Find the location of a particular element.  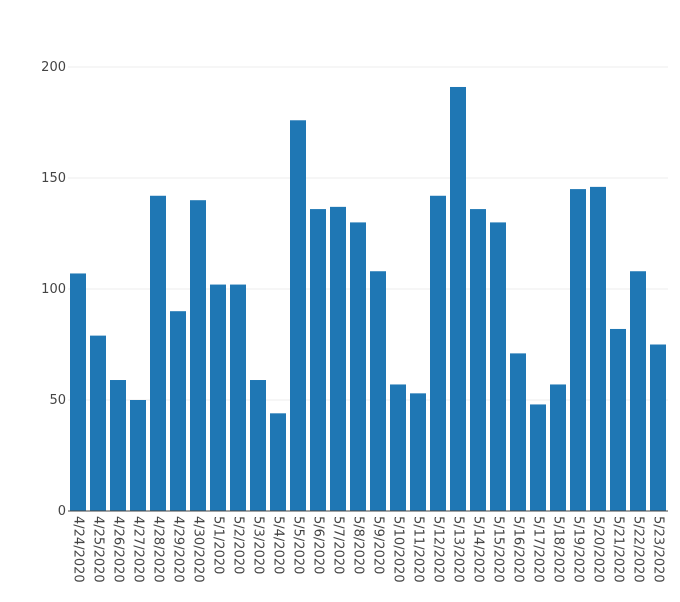

bar-5-8-2020 is located at coordinates (358, 366).